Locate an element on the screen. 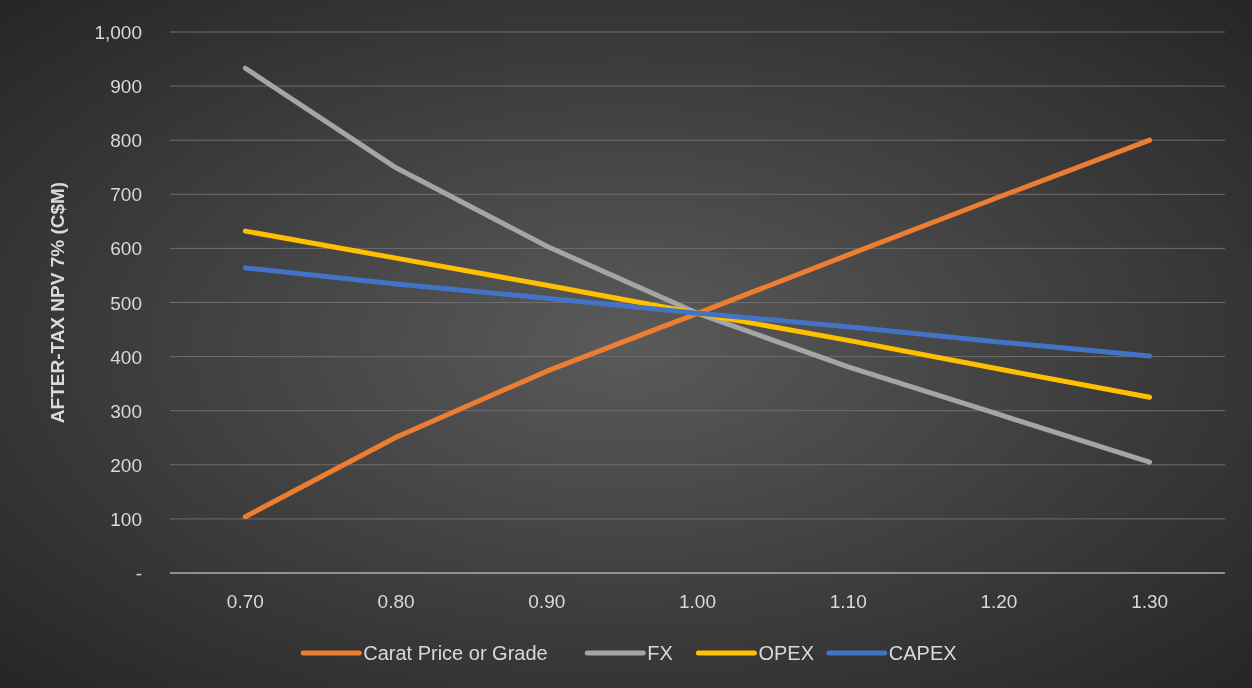 The height and width of the screenshot is (688, 1252). x-tick-label: 0.80 is located at coordinates (396, 601).